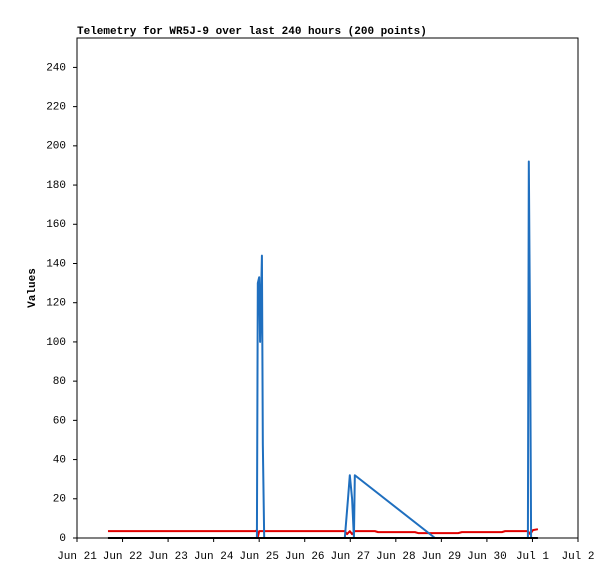 The height and width of the screenshot is (579, 615). I want to click on y-tick-label: 100, so click(56, 343).